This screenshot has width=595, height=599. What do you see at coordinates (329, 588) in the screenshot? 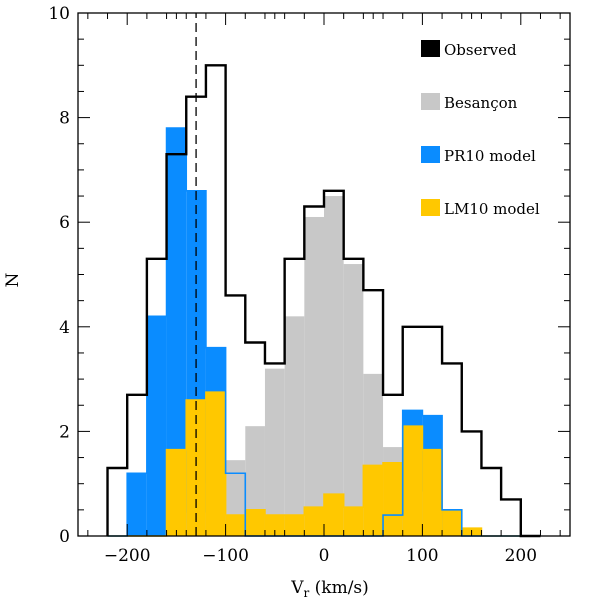
I see `x-axis-title: Vr (km/s)` at bounding box center [329, 588].